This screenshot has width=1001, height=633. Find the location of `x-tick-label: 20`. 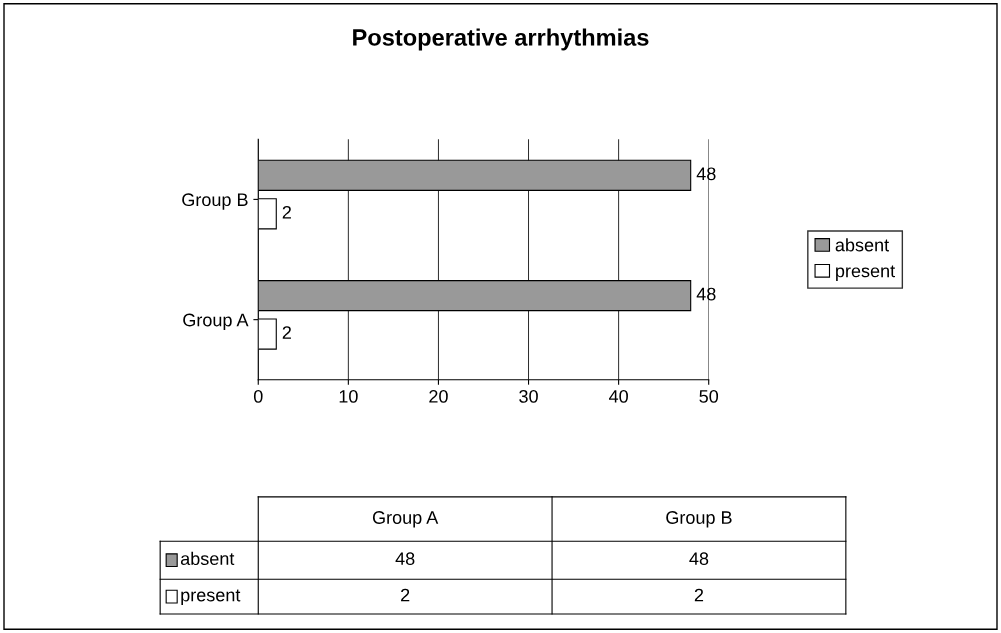

x-tick-label: 20 is located at coordinates (438, 396).